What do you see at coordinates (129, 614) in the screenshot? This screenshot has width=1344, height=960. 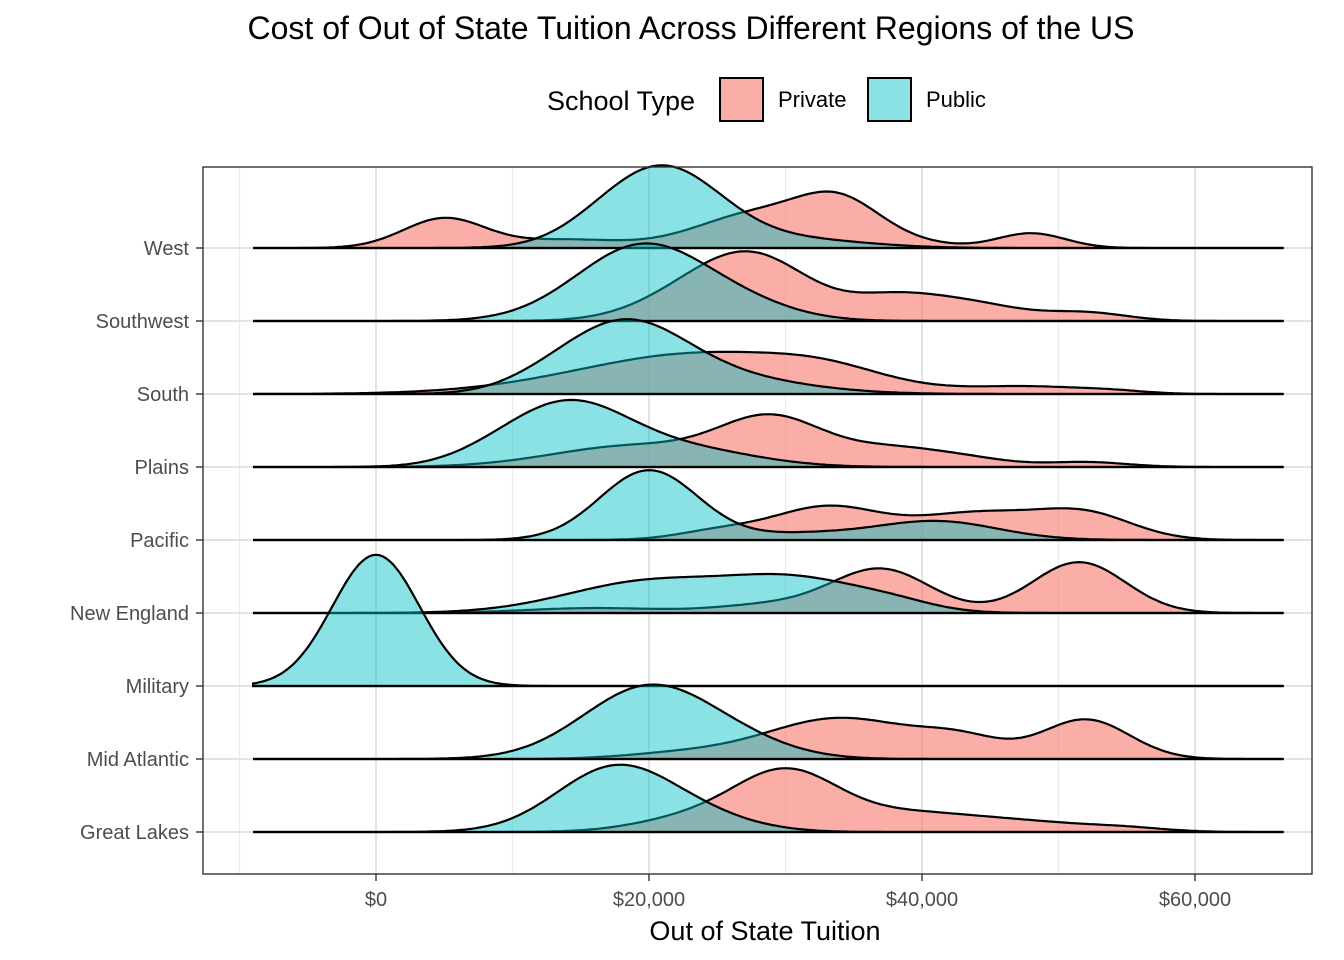 I see `y-tick-label-new-england: New England` at bounding box center [129, 614].